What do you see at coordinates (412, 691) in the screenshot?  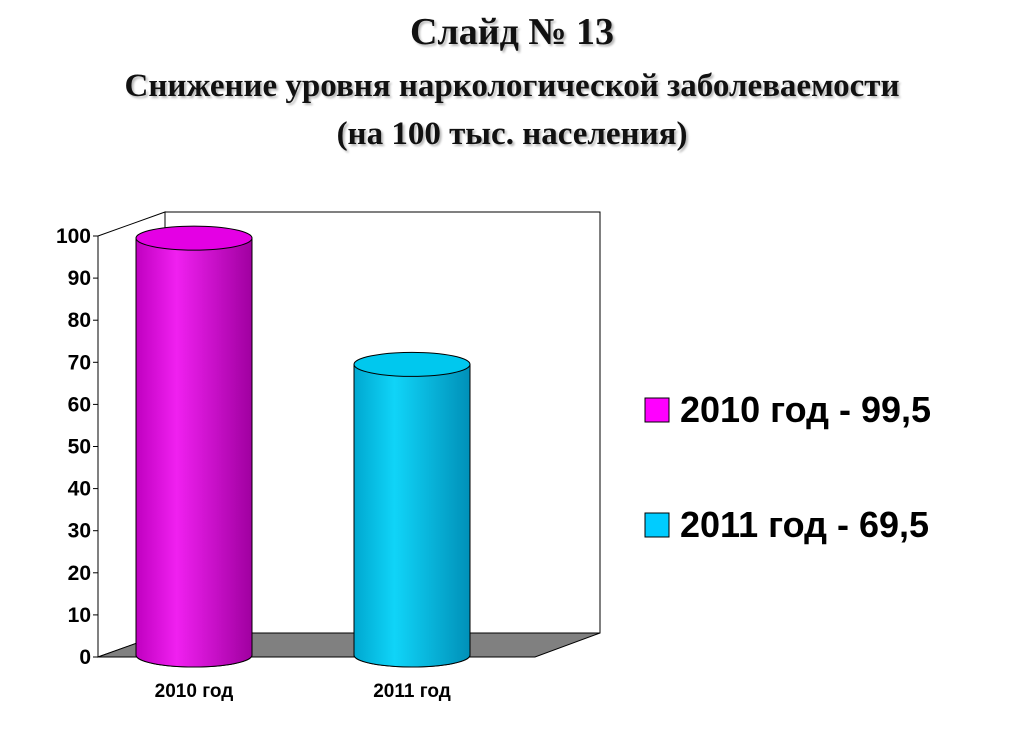 I see `category-label: 2011 год` at bounding box center [412, 691].